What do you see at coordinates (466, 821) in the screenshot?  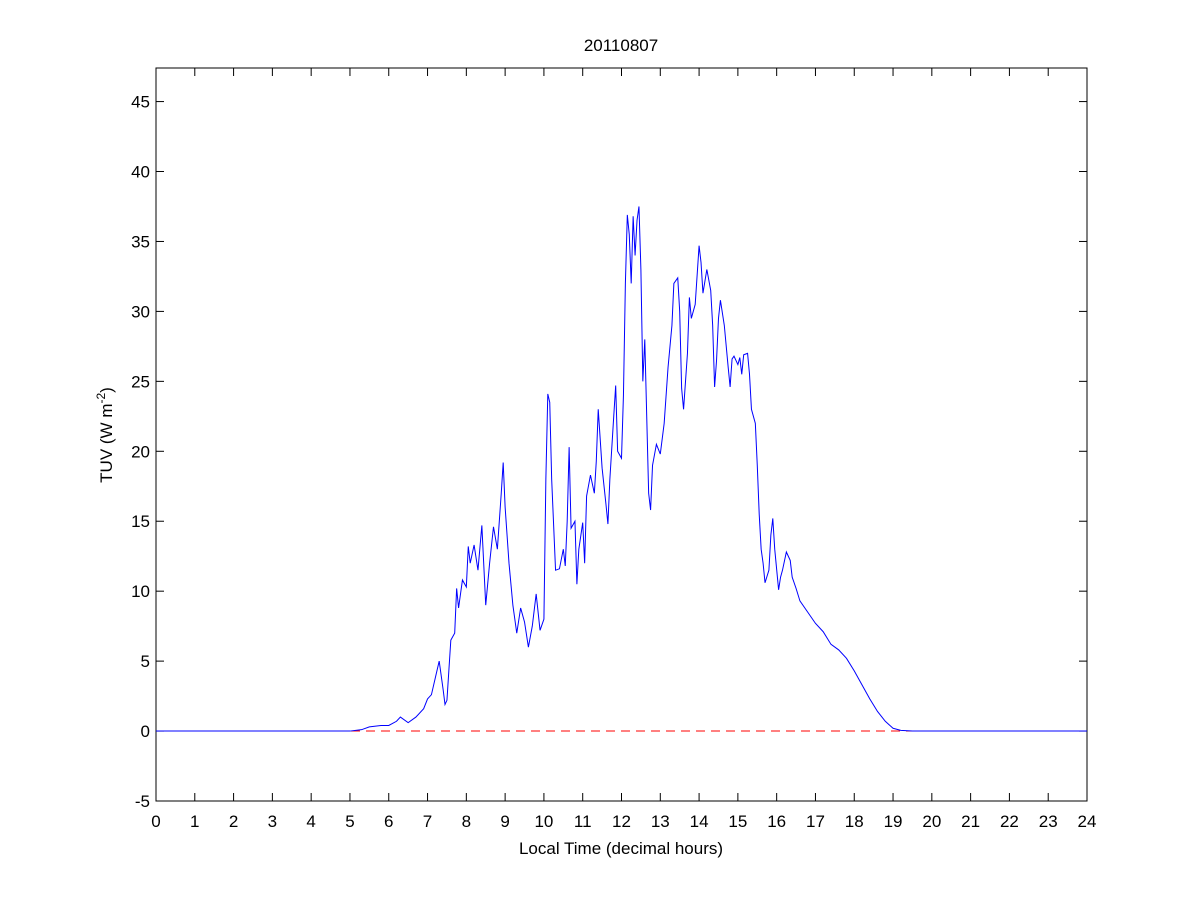 I see `x-tick-label: 8` at bounding box center [466, 821].